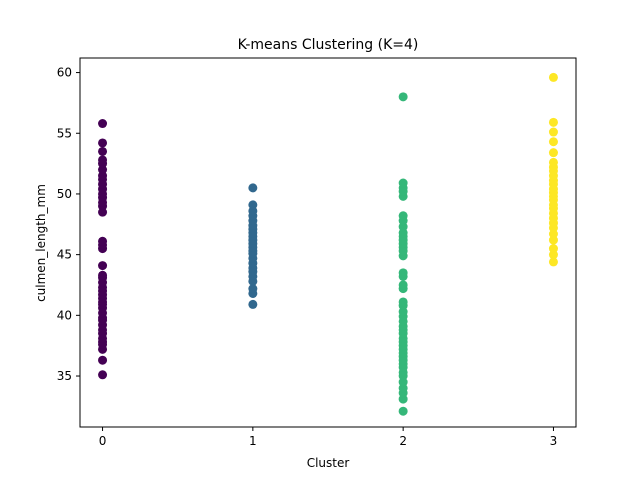  I want to click on x-tick-label: 2, so click(403, 441).